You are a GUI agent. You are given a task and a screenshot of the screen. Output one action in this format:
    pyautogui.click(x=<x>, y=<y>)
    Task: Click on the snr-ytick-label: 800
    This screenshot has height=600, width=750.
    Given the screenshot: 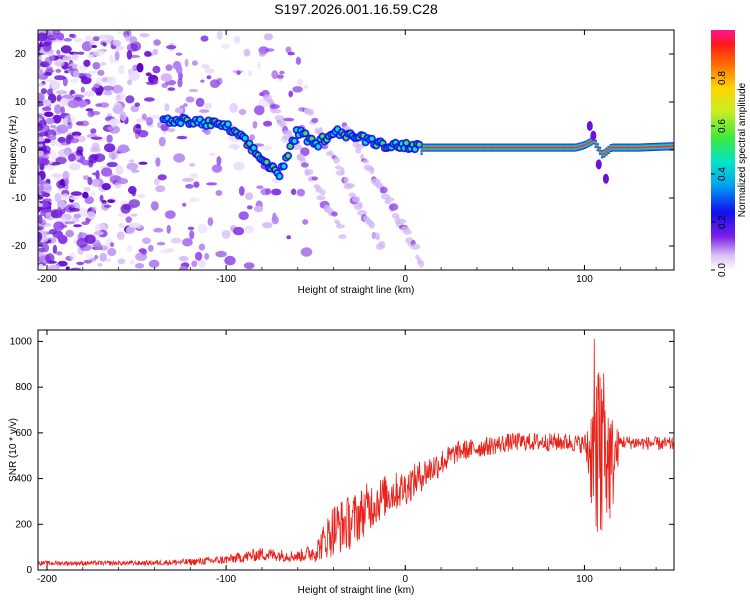 What is the action you would take?
    pyautogui.click(x=23, y=387)
    